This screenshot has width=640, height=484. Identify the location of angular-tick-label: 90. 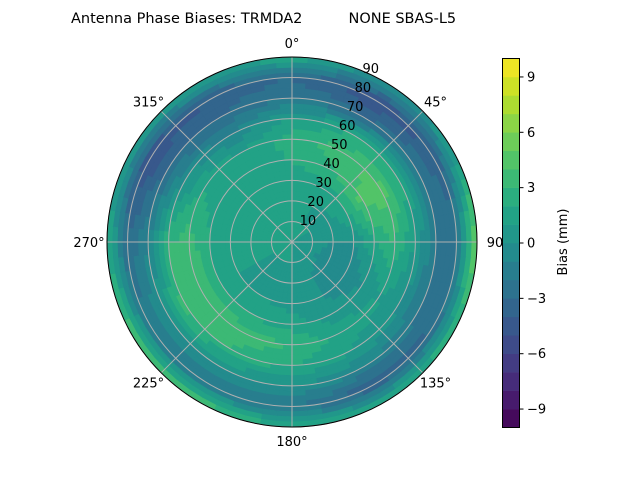
(495, 243).